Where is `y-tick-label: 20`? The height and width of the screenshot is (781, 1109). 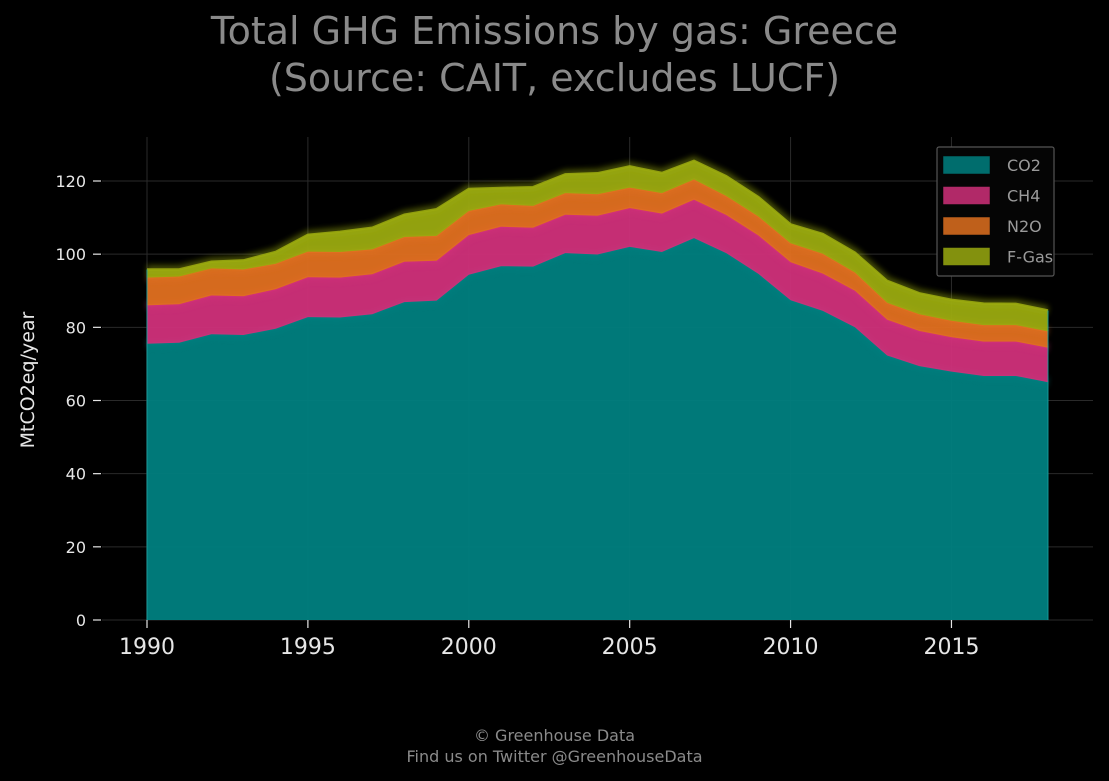
y-tick-label: 20 is located at coordinates (76, 547).